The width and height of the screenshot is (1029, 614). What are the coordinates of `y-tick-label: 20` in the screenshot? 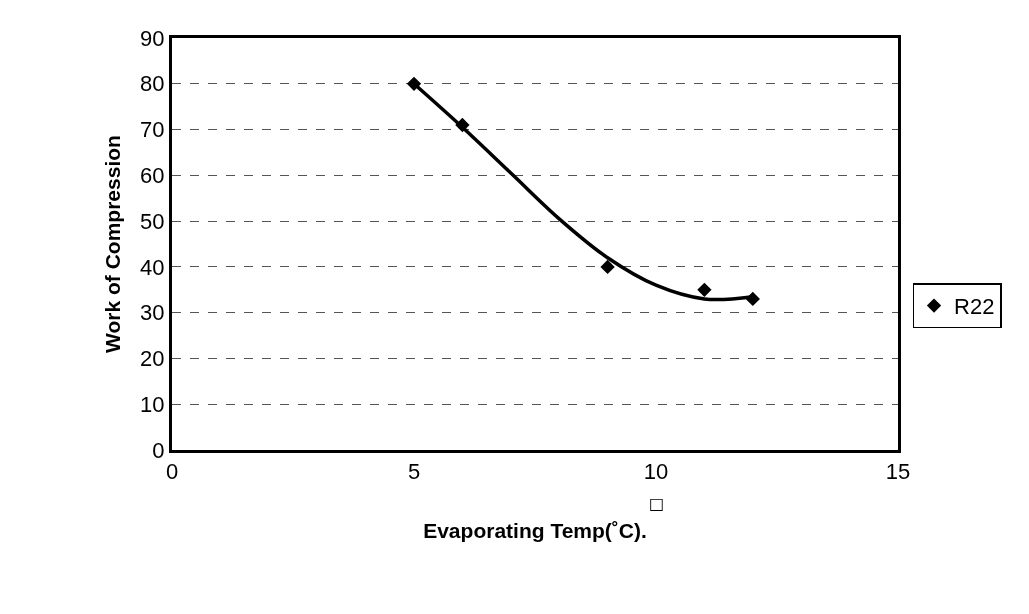 It's located at (152, 359).